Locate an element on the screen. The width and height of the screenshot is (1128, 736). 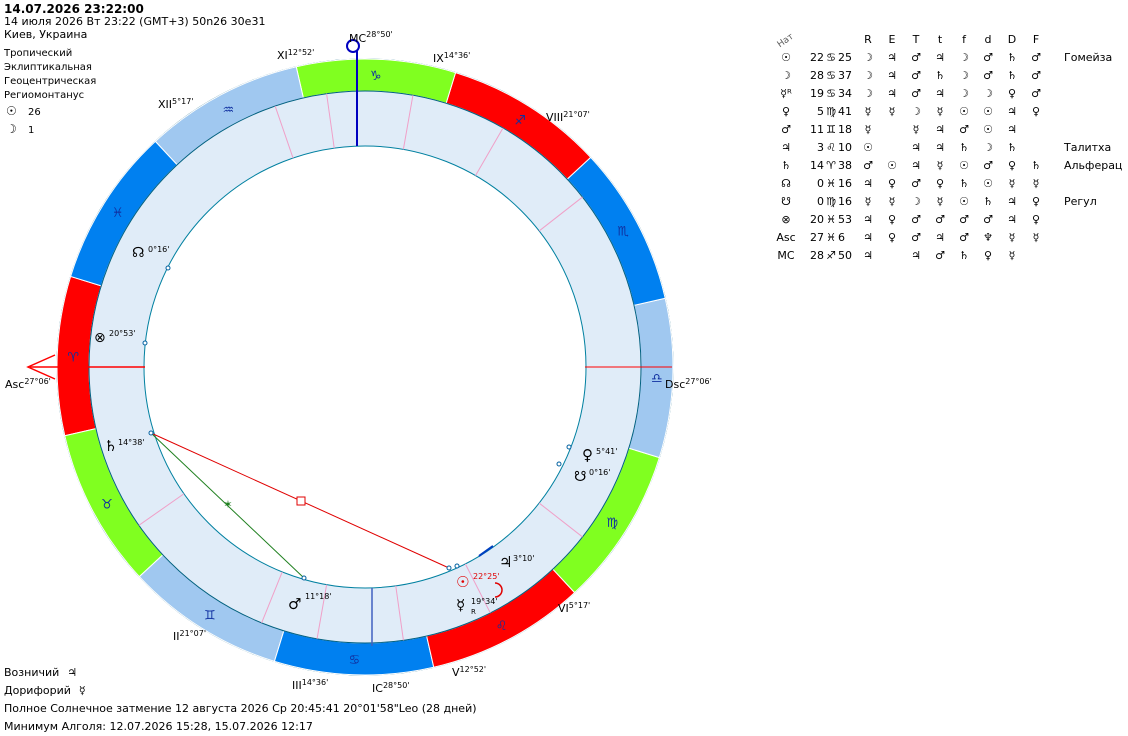
row-degree: 14 is located at coordinates (817, 165).